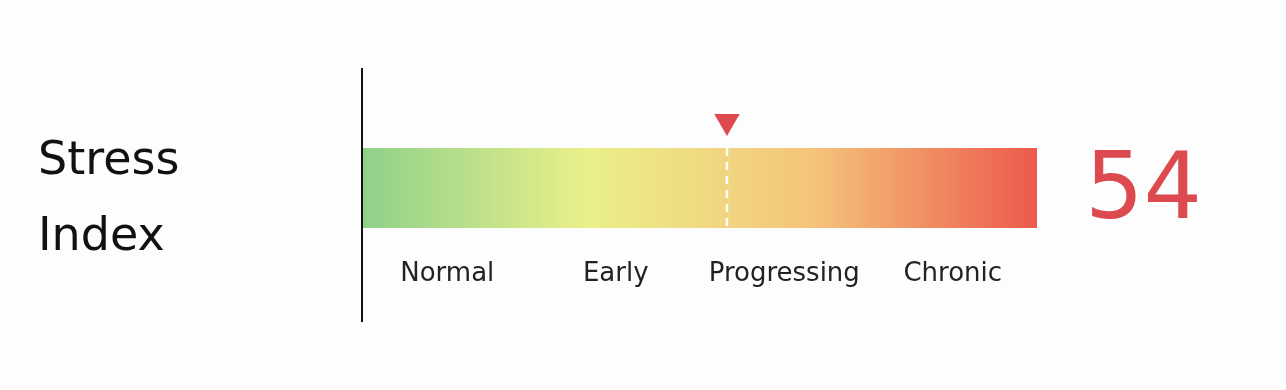 This screenshot has height=390, width=1286. Describe the element at coordinates (1144, 186) in the screenshot. I see `data-label: 54` at that location.